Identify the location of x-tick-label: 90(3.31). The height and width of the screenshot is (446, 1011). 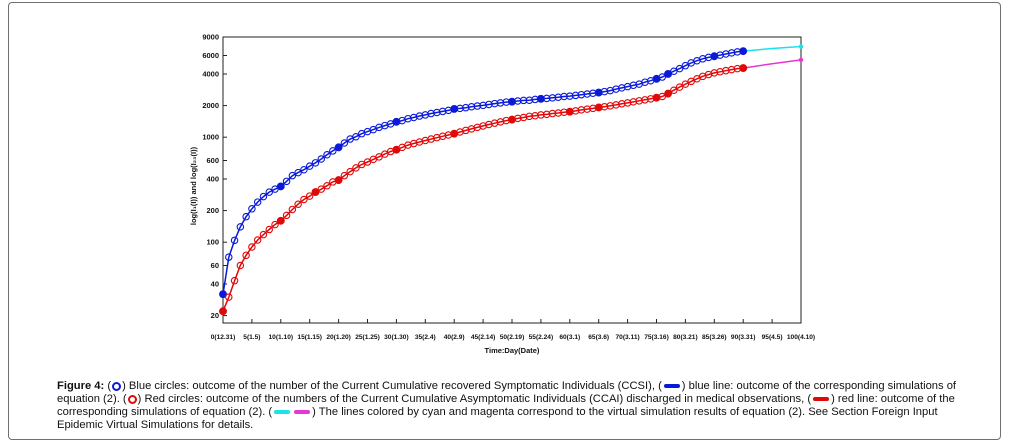
(743, 337).